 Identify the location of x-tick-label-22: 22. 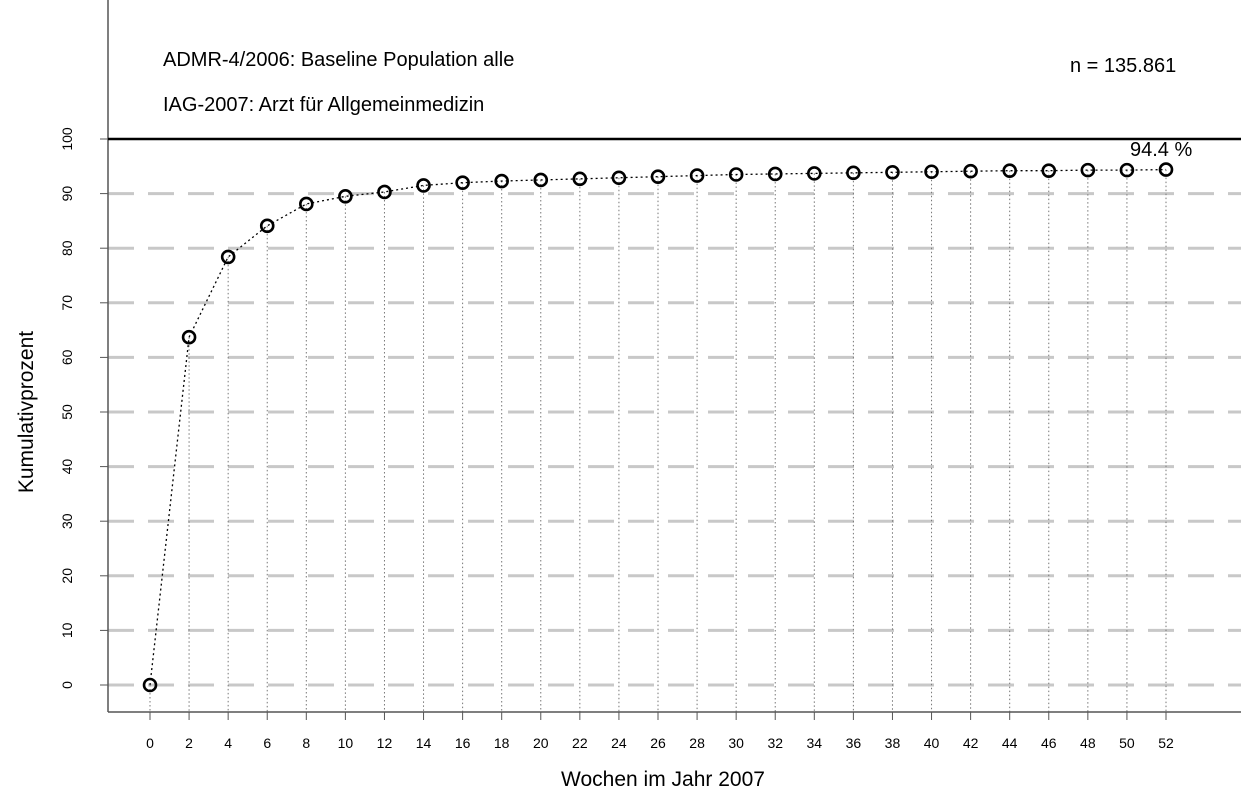
(580, 743).